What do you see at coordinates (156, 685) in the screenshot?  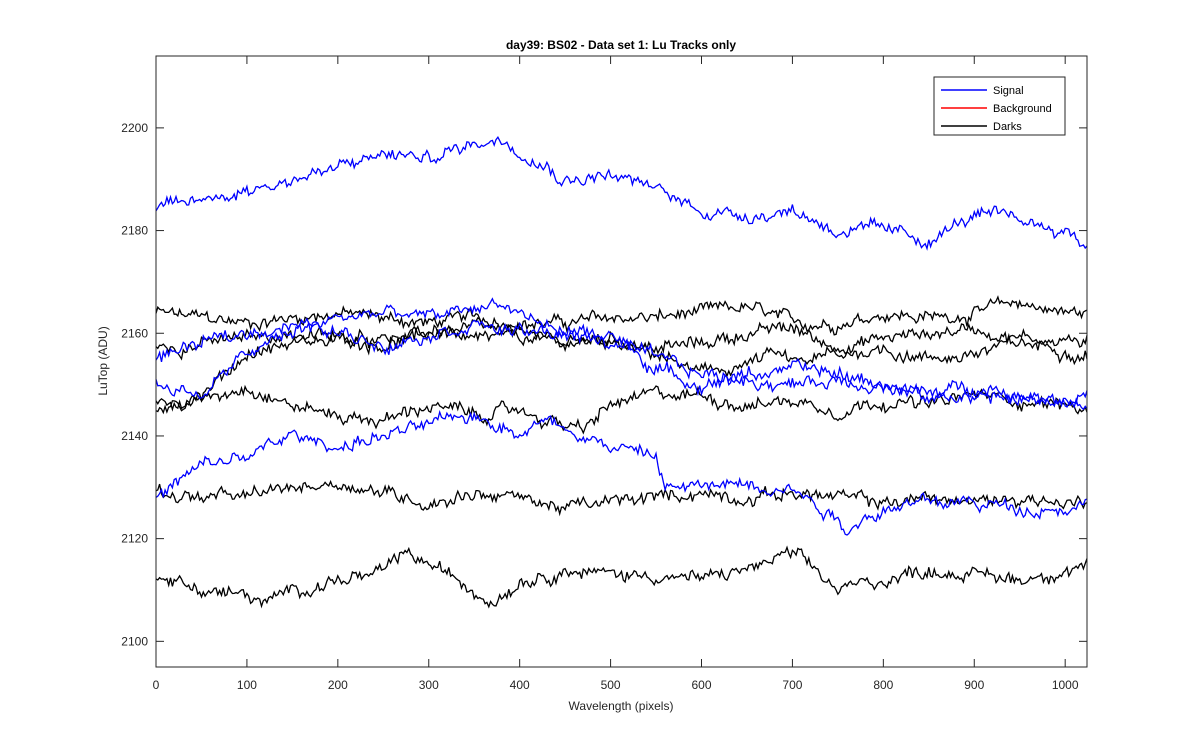 I see `x-tick-label: 0` at bounding box center [156, 685].